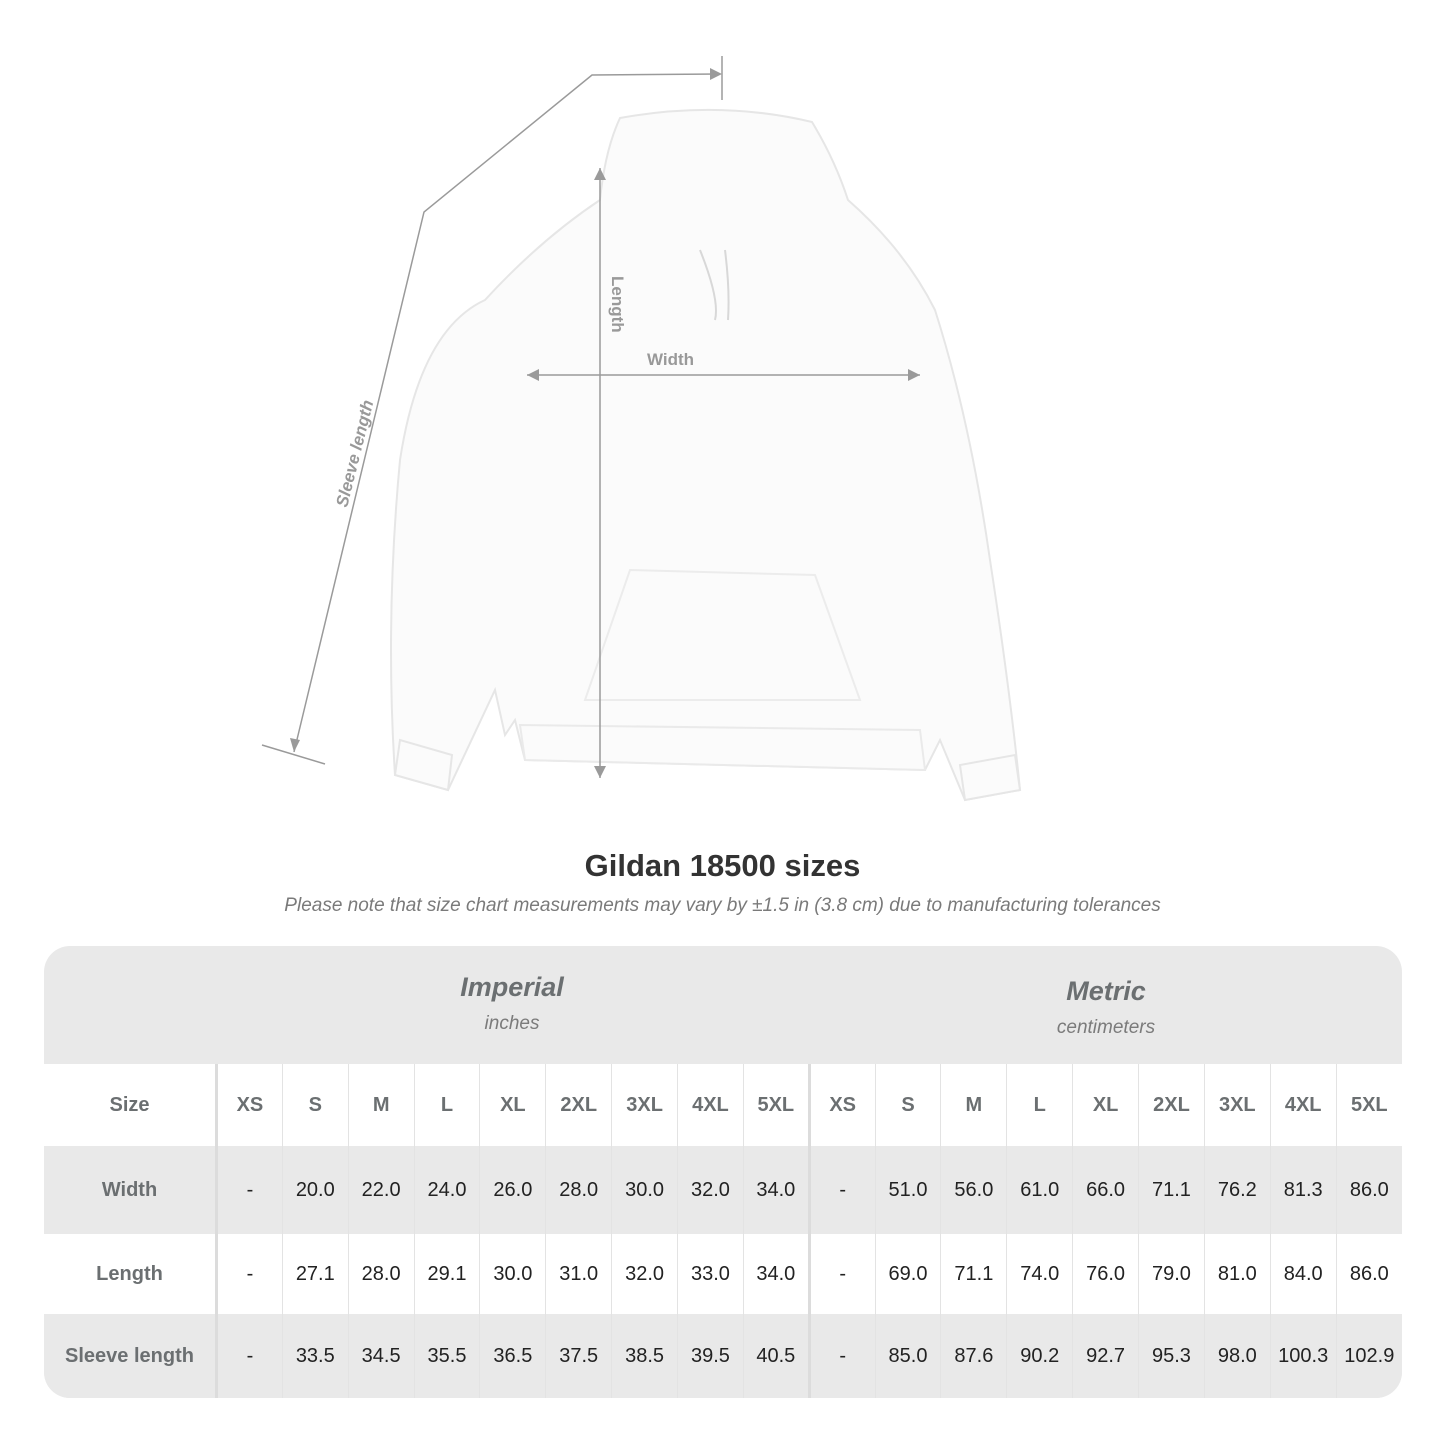 The width and height of the screenshot is (1445, 1445). I want to click on imperial-value: 39.5, so click(710, 1356).